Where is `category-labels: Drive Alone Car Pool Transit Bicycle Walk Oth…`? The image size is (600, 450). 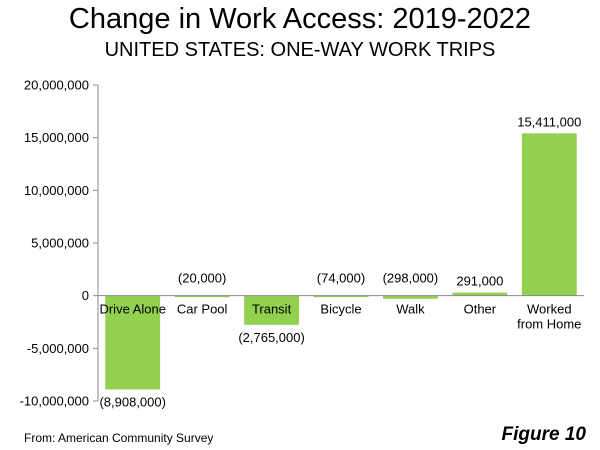
category-labels: Drive Alone Car Pool Transit Bicycle Walk Oth… is located at coordinates (341, 313).